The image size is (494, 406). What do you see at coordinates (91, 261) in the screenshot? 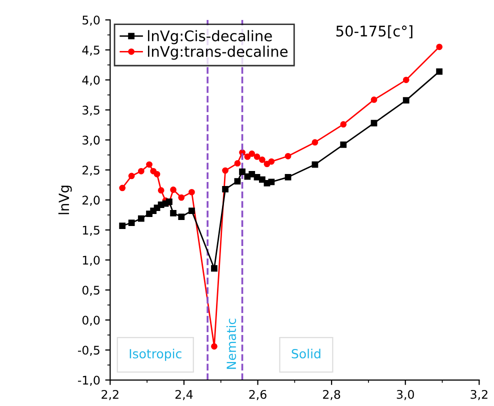
I see `y-tick-label: 1,0` at bounding box center [91, 261].